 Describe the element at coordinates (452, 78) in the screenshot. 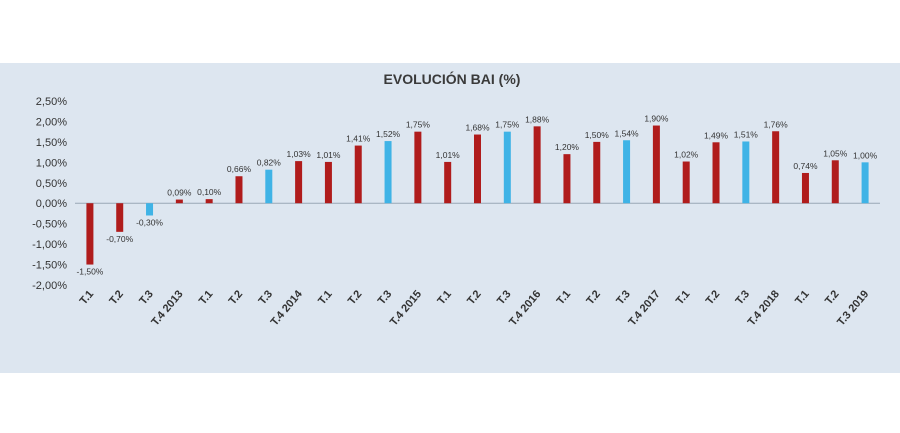

I see `chart-title: EVOLUCIÓN BAI (%)` at that location.